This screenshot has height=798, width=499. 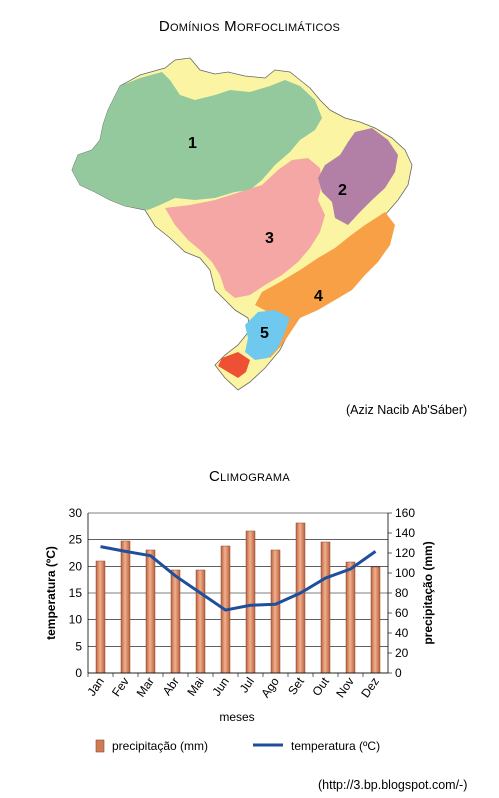 I want to click on region-1-area, so click(x=197, y=141).